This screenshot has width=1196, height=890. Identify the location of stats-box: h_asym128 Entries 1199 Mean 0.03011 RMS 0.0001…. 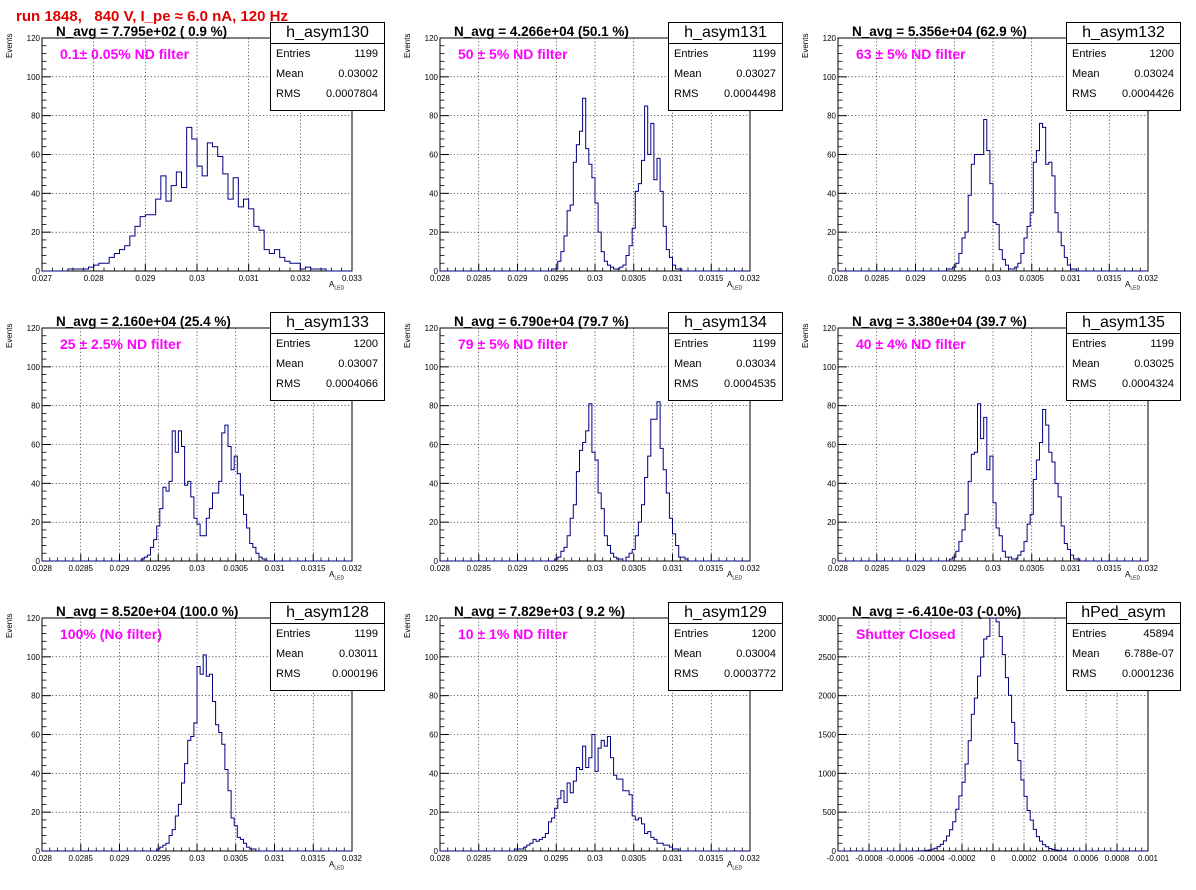
(327, 646).